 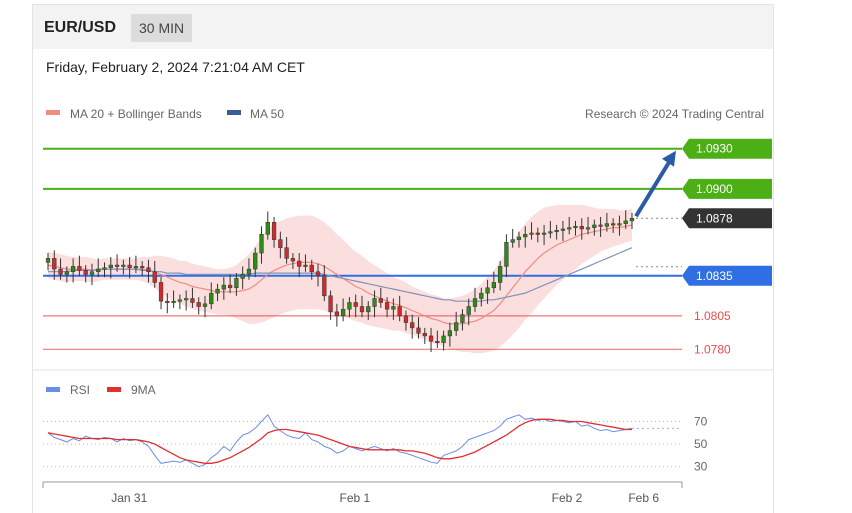 I want to click on level-label-4: 1.0805, so click(x=712, y=316).